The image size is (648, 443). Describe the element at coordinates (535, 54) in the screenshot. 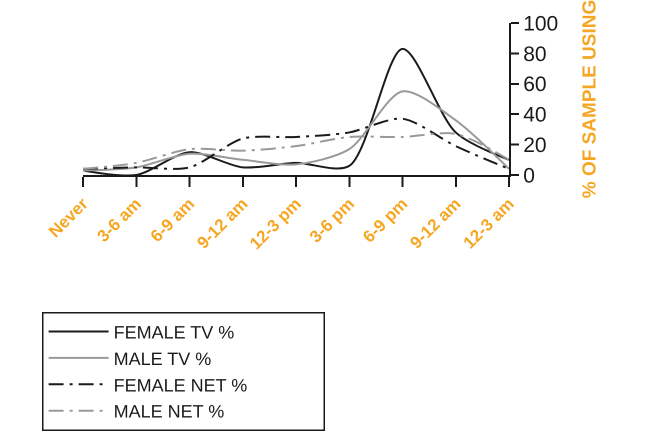

I see `y-tick-label: 80` at that location.